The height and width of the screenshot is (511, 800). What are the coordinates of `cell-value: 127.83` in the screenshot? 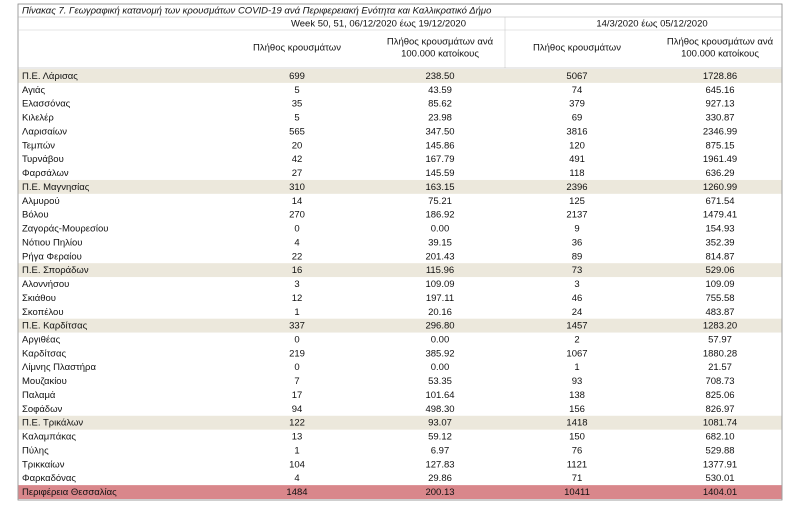 It's located at (439, 464).